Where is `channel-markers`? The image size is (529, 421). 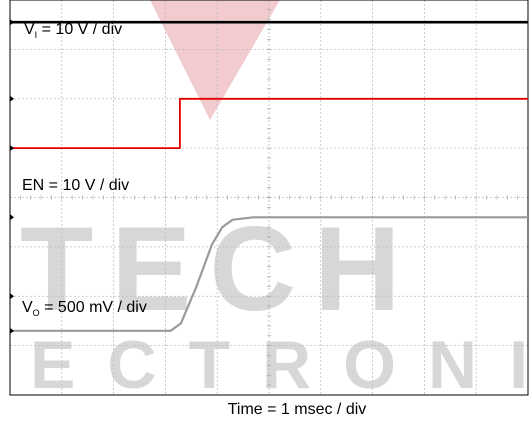 channel-markers is located at coordinates (12, 176).